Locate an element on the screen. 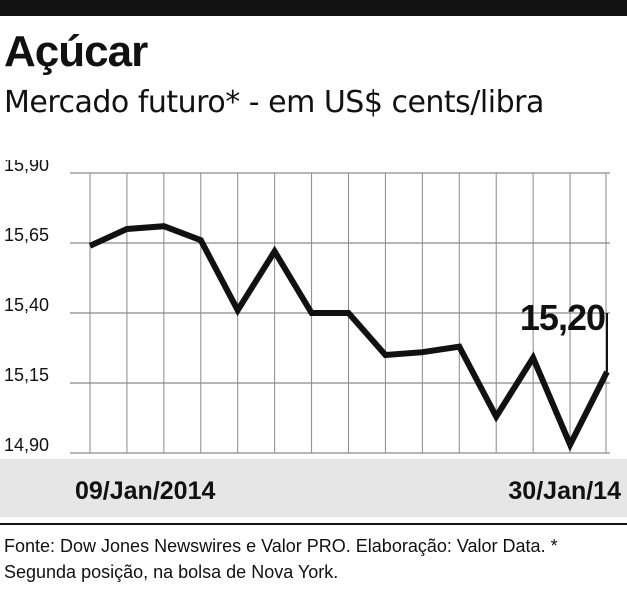 The height and width of the screenshot is (600, 627). last-value-label: 15,20 is located at coordinates (562, 317).